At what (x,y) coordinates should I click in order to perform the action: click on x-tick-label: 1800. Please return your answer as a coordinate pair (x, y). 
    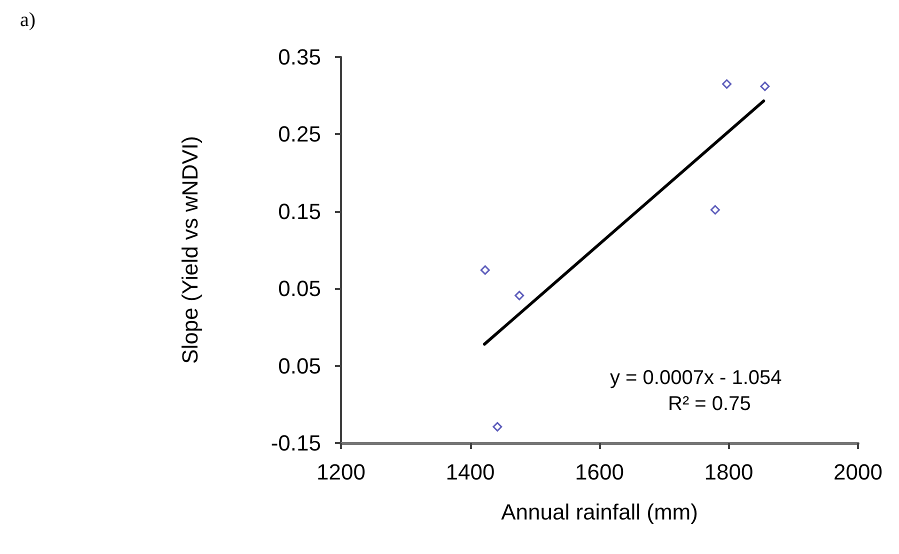
    Looking at the image, I should click on (729, 472).